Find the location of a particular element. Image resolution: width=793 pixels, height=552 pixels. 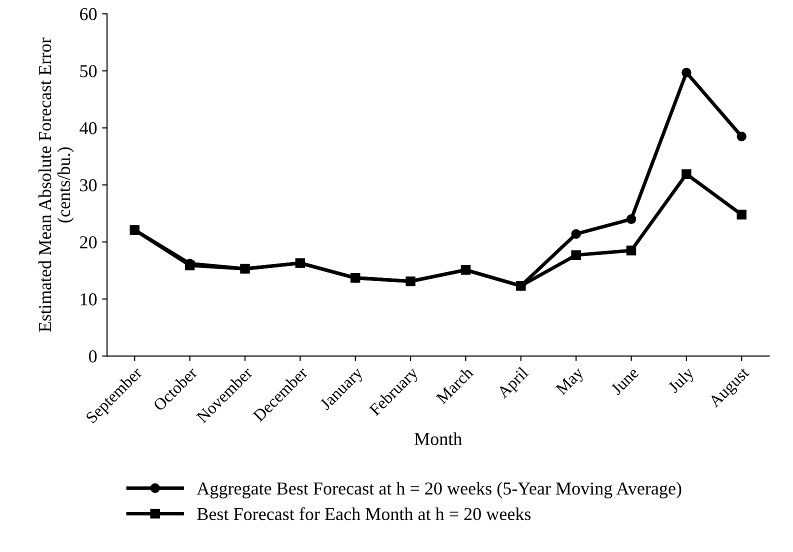

x-tick-label: July is located at coordinates (682, 381).